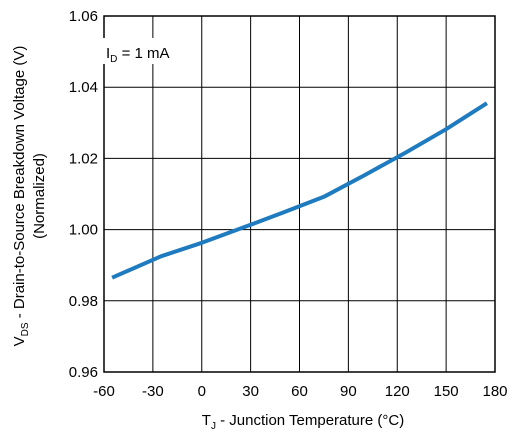  What do you see at coordinates (83, 301) in the screenshot?
I see `y-tick-label: 0.98` at bounding box center [83, 301].